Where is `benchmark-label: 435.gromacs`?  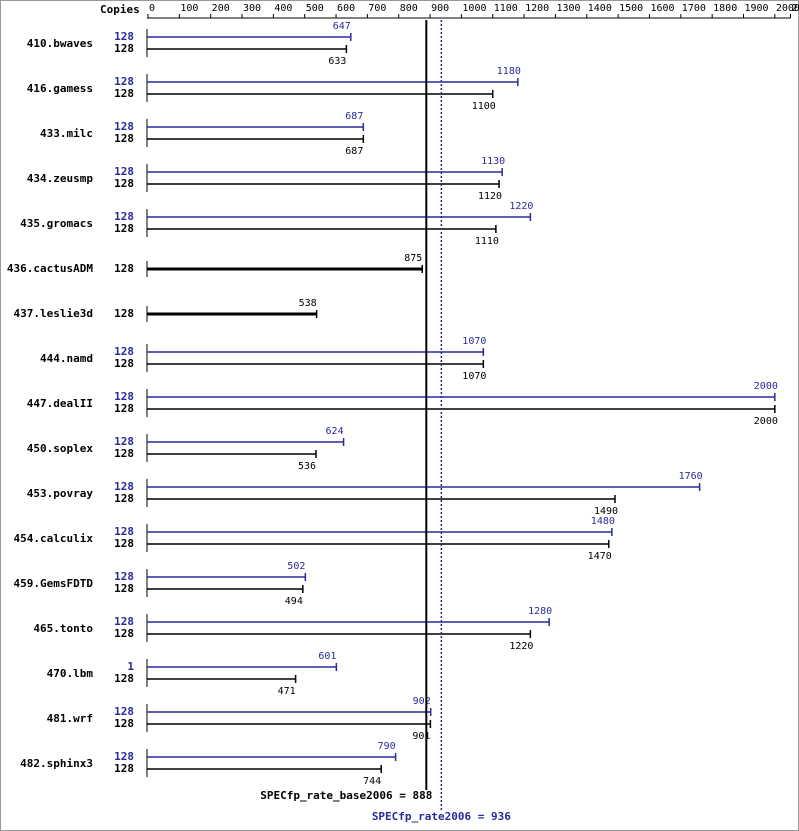 benchmark-label: 435.gromacs is located at coordinates (56, 223).